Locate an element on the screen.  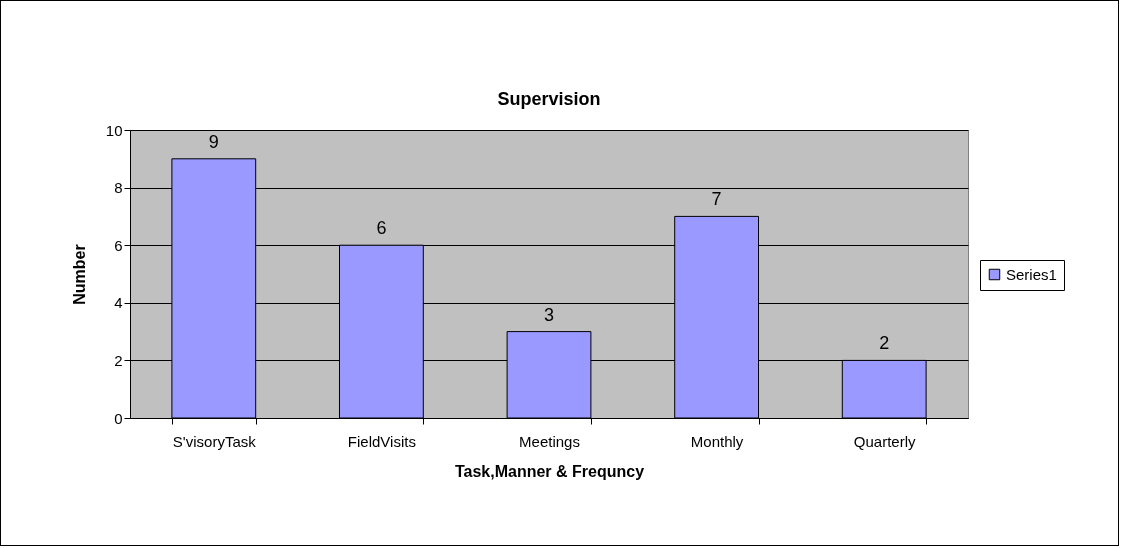
y-tick-label: 0 is located at coordinates (118, 418).